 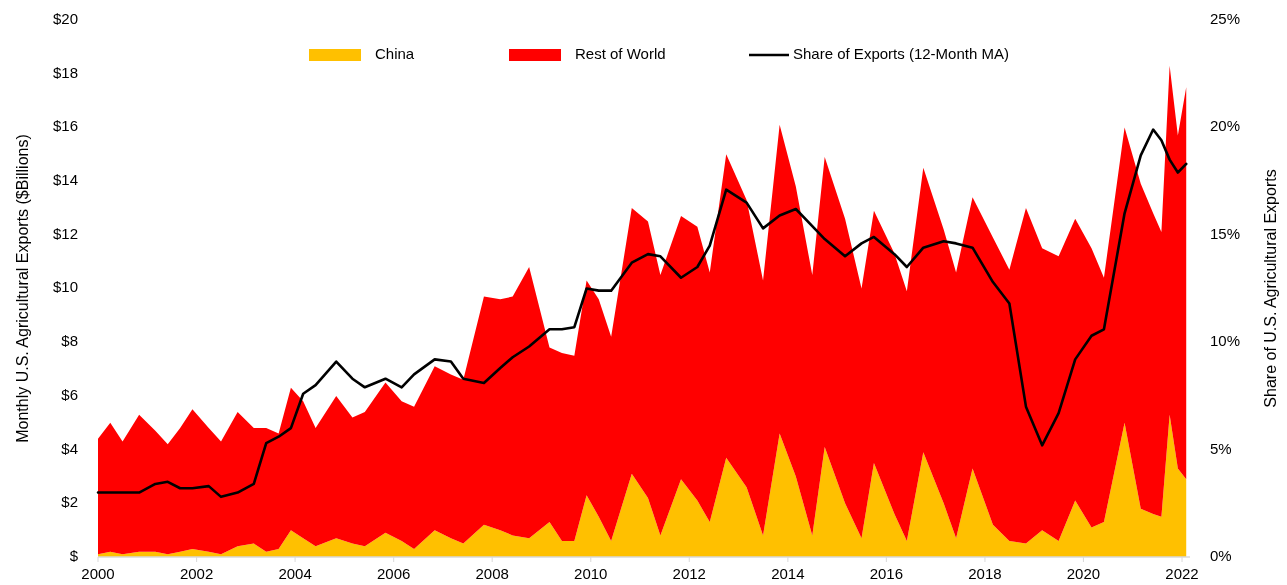 I want to click on y2-tick-label: 10%, so click(x=1225, y=341).